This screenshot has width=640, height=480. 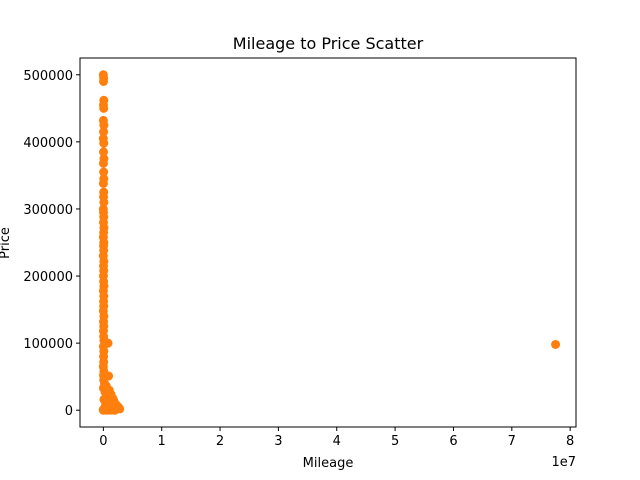 I want to click on x-tick-label: 5, so click(x=395, y=441).